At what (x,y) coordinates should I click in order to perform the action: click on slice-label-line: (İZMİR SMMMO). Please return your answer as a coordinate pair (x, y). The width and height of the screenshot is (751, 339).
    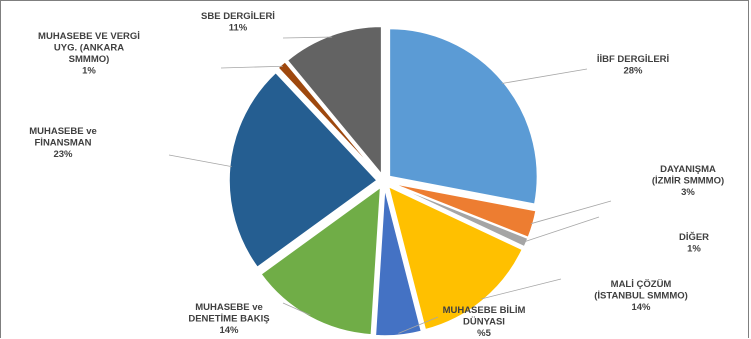
    Looking at the image, I should click on (688, 181).